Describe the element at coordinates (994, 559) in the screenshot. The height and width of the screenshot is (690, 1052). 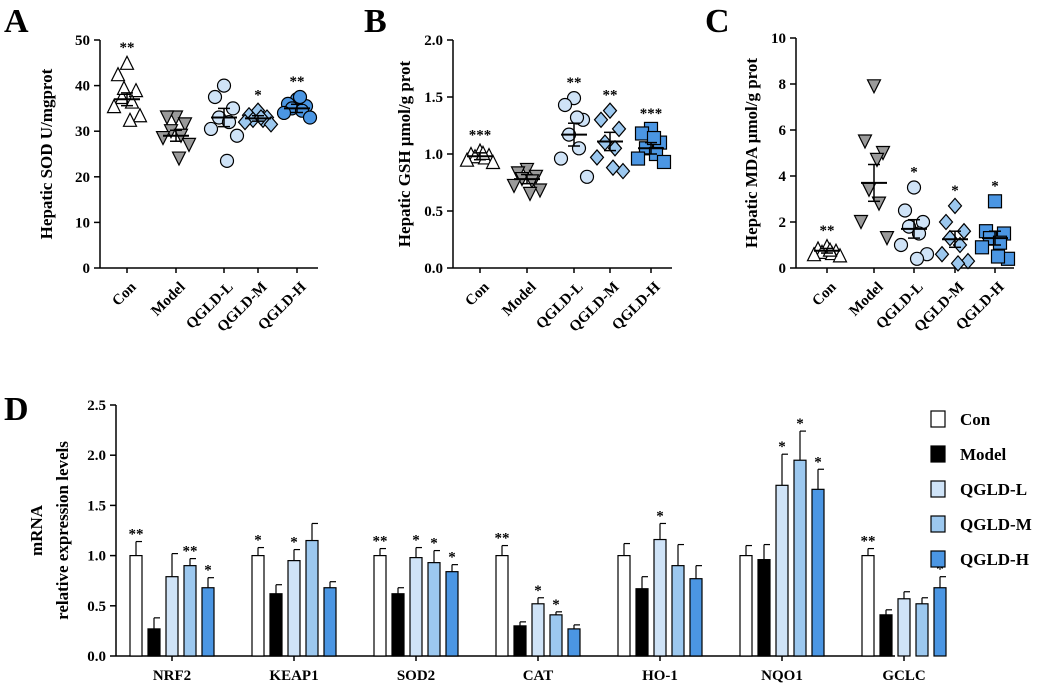
I see `legend-label-qgld-h: QGLD-H` at that location.